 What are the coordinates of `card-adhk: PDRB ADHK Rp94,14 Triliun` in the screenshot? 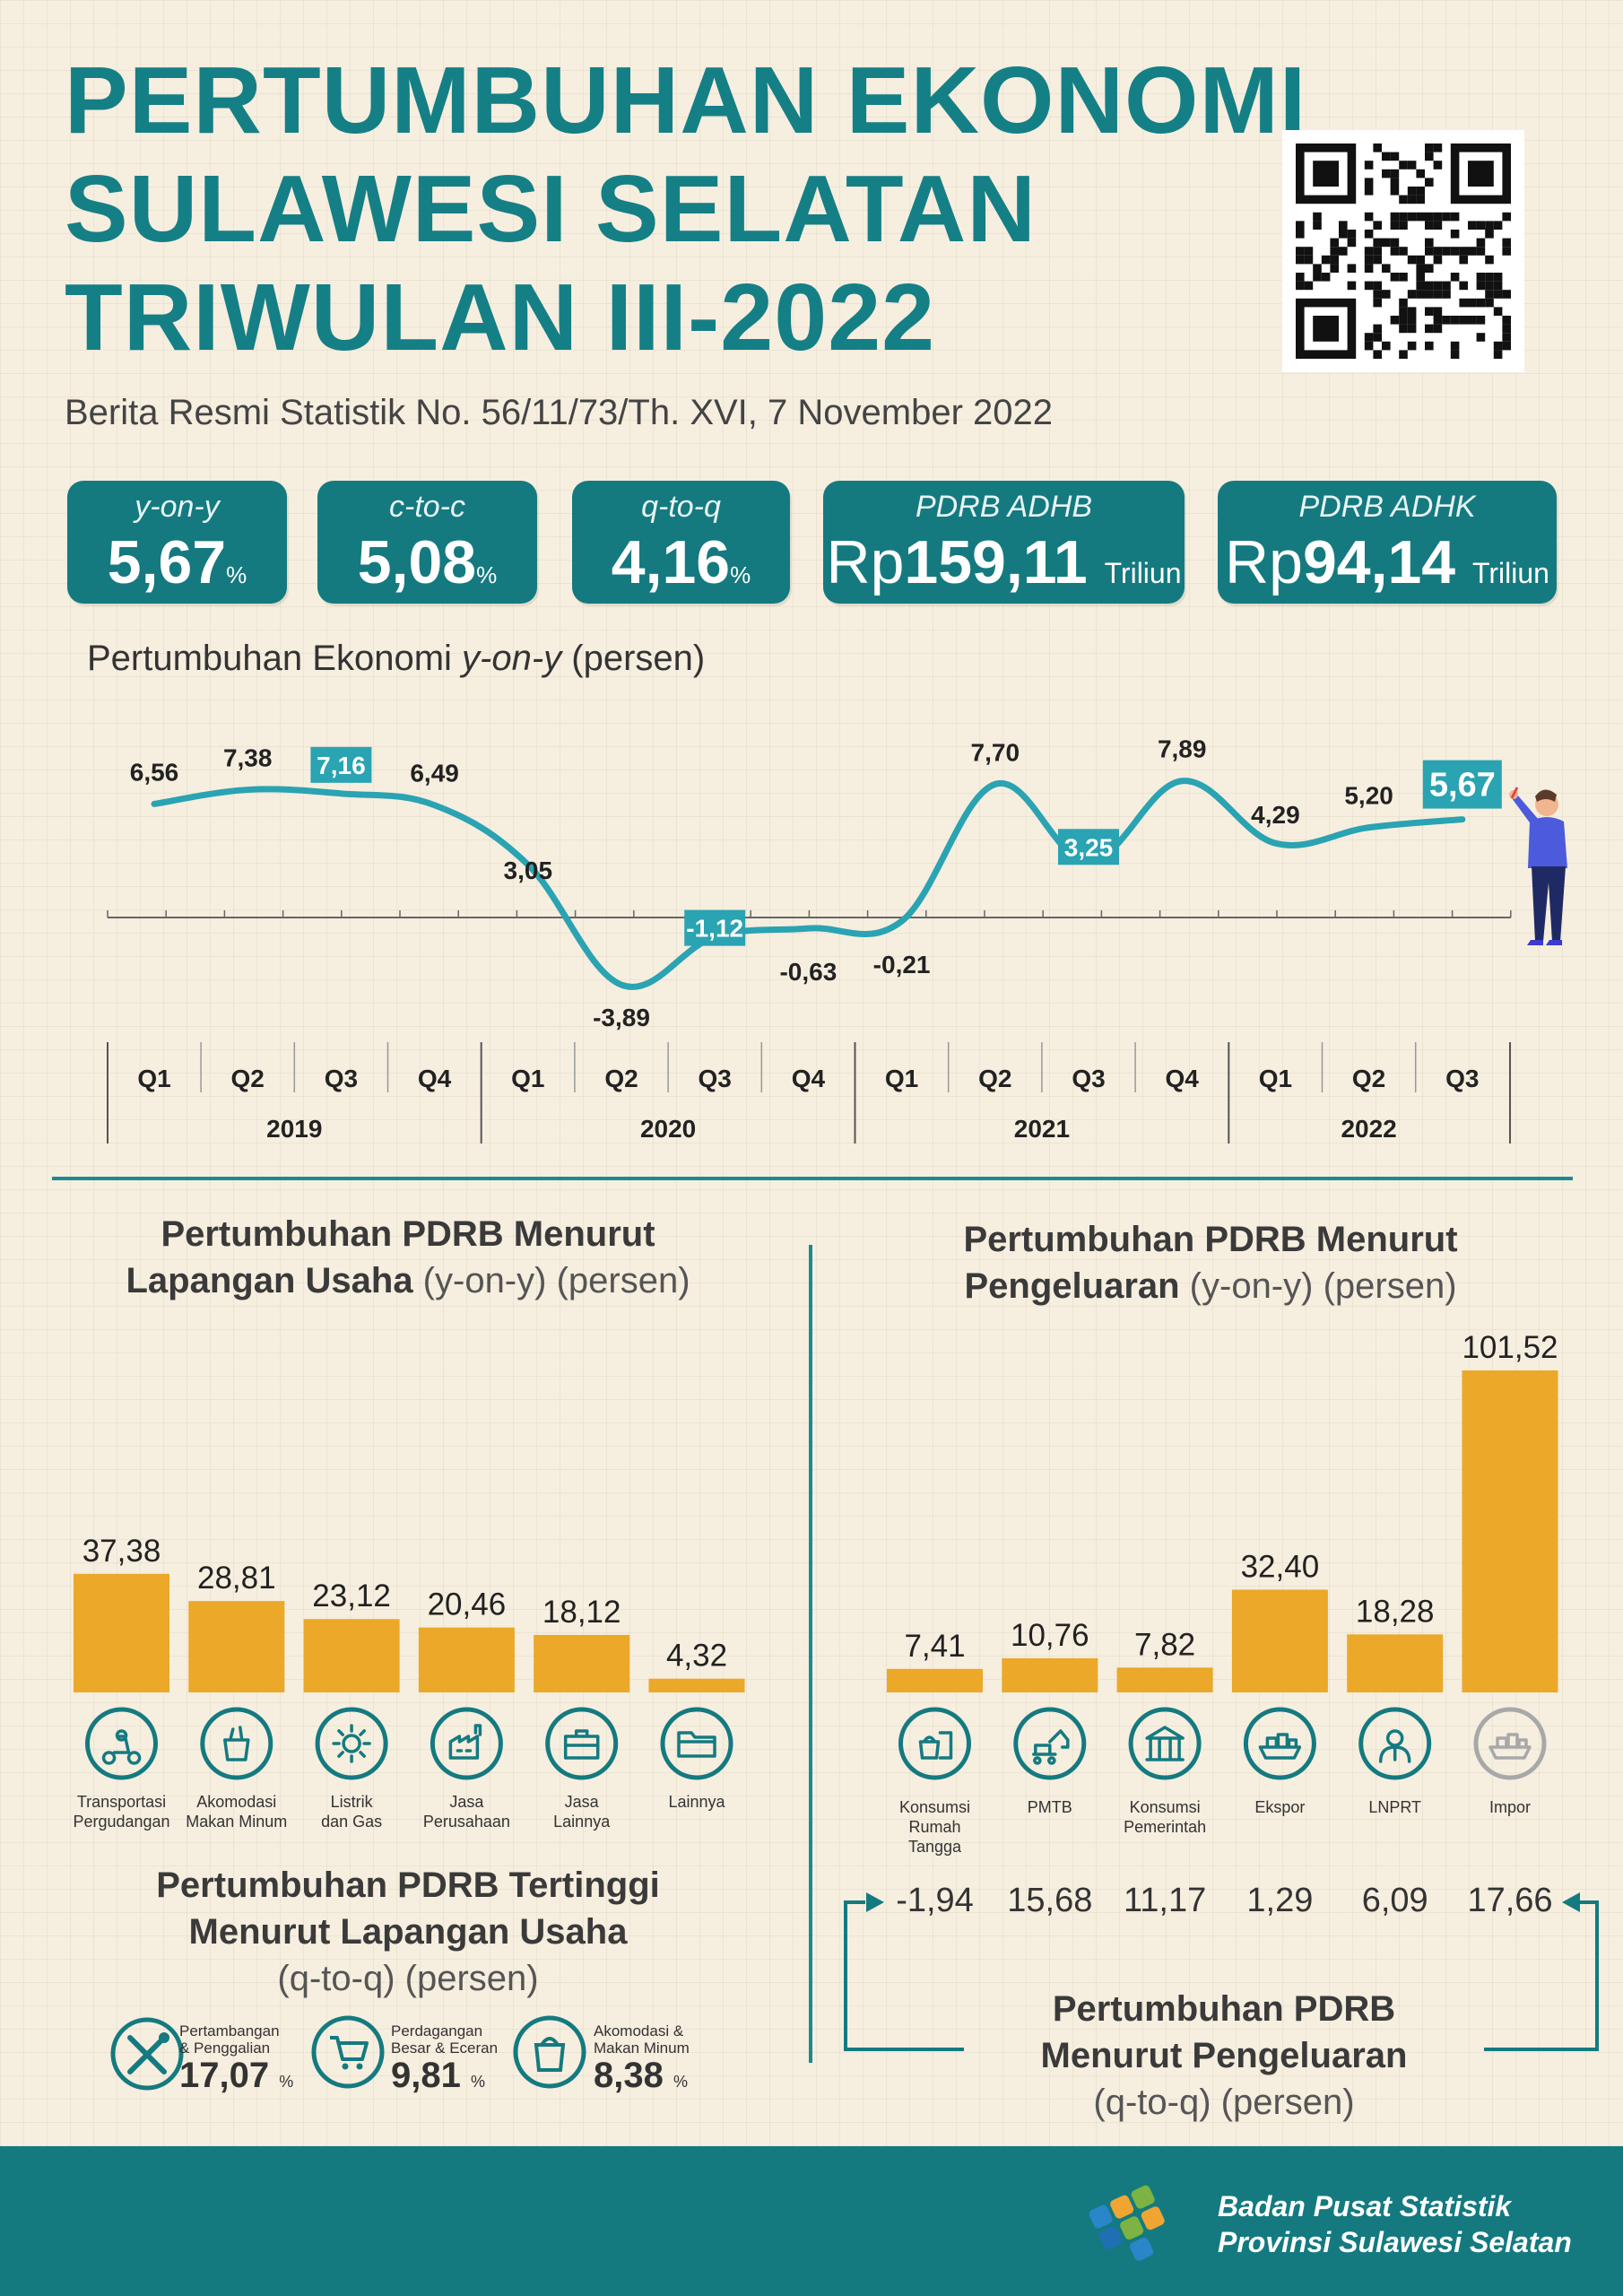 It's located at (1387, 542).